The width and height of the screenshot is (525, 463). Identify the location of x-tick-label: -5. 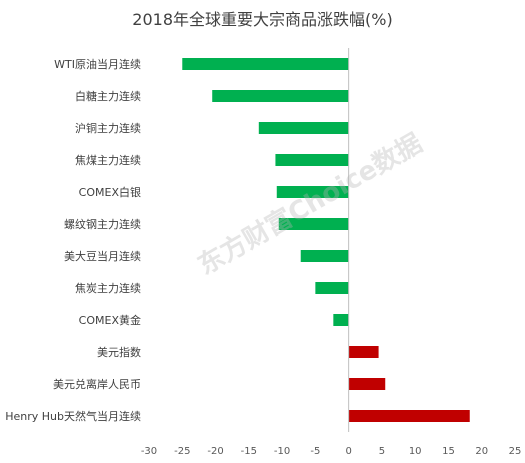
(315, 451).